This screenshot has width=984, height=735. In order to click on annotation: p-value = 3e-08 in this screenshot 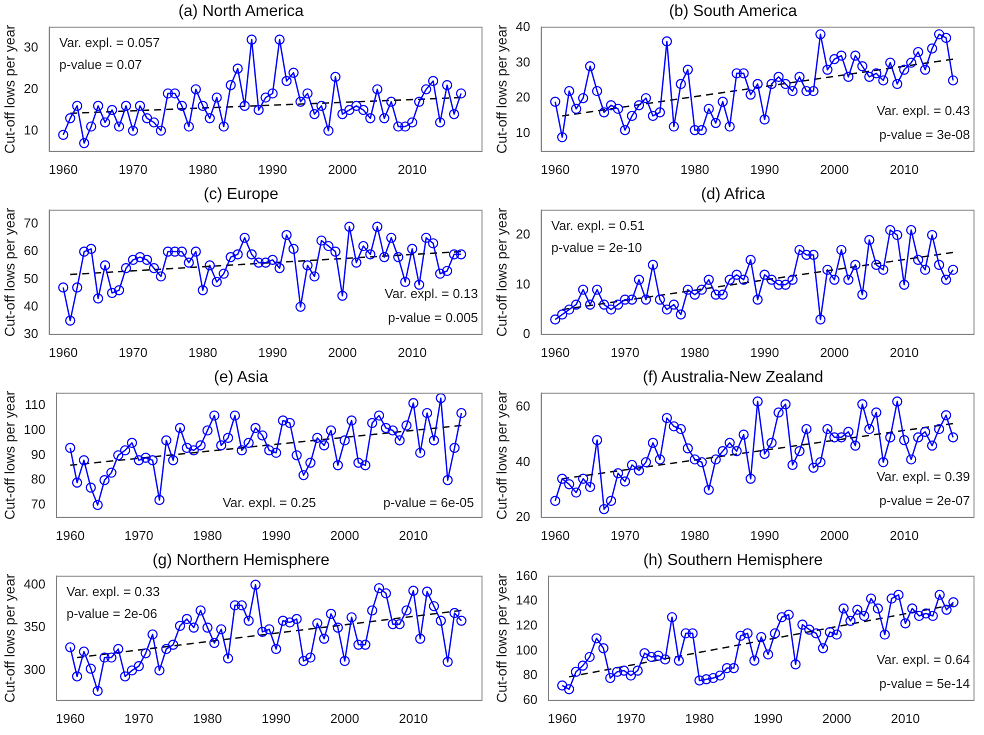, I will do `click(924, 134)`.